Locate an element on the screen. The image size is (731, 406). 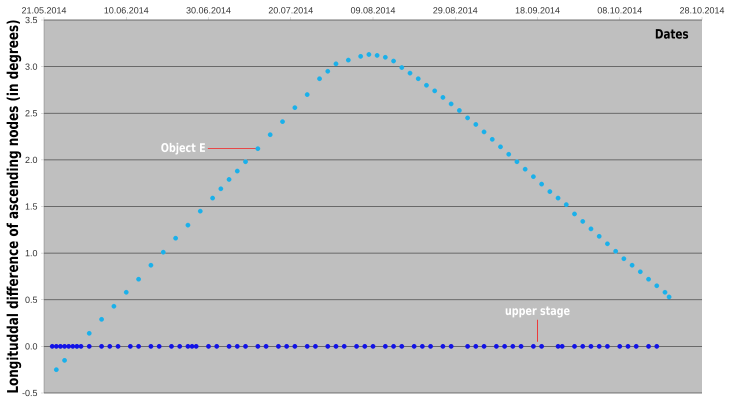
x-tick-label: 28.10.2014 is located at coordinates (702, 10).